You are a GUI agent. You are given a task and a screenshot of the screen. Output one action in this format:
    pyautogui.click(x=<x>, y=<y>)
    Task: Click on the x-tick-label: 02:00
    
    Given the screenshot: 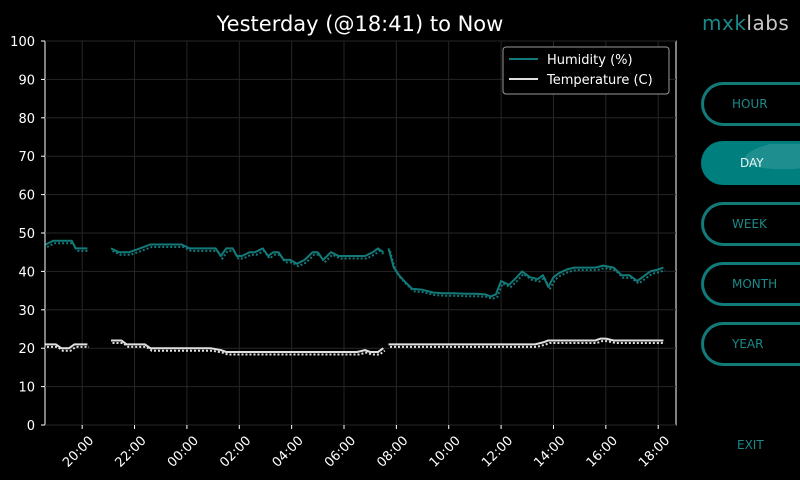 What is the action you would take?
    pyautogui.click(x=235, y=451)
    